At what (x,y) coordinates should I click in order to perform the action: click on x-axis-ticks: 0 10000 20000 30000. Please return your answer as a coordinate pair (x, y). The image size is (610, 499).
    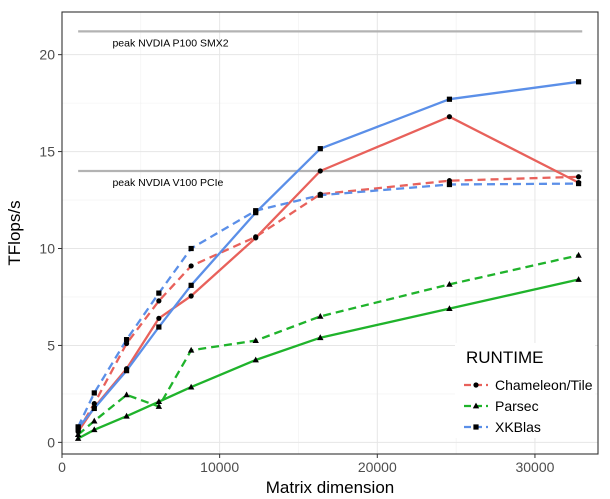
    Looking at the image, I should click on (306, 464).